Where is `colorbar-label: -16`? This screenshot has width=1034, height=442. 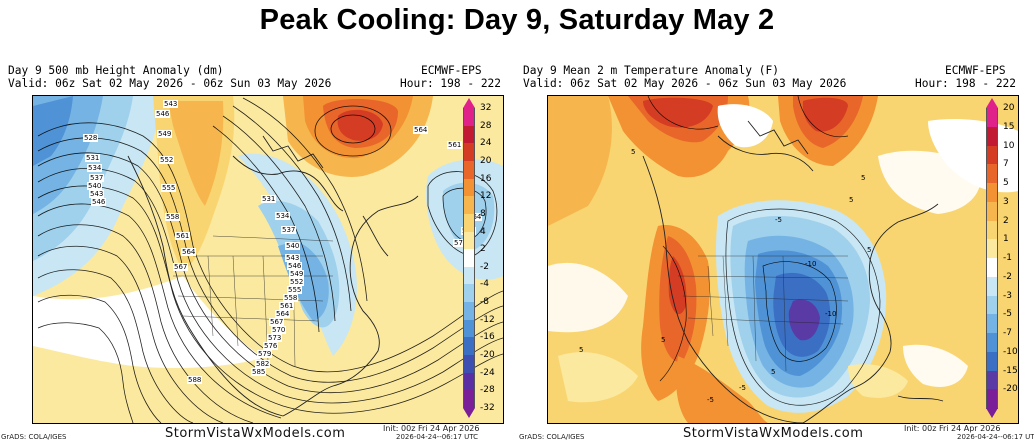 colorbar-label: -16 is located at coordinates (487, 337).